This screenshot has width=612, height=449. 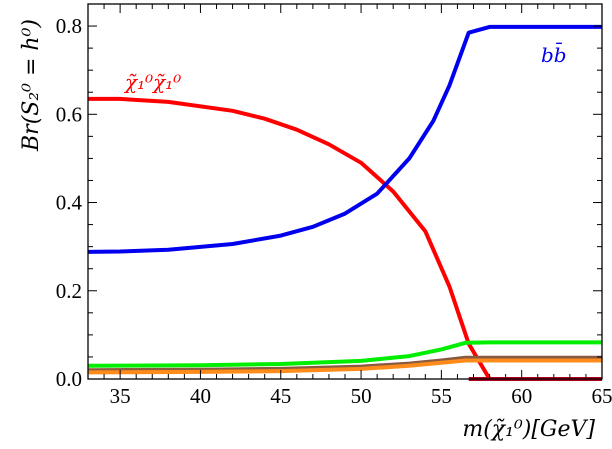 What do you see at coordinates (120, 396) in the screenshot?
I see `x-tick-label: 35` at bounding box center [120, 396].